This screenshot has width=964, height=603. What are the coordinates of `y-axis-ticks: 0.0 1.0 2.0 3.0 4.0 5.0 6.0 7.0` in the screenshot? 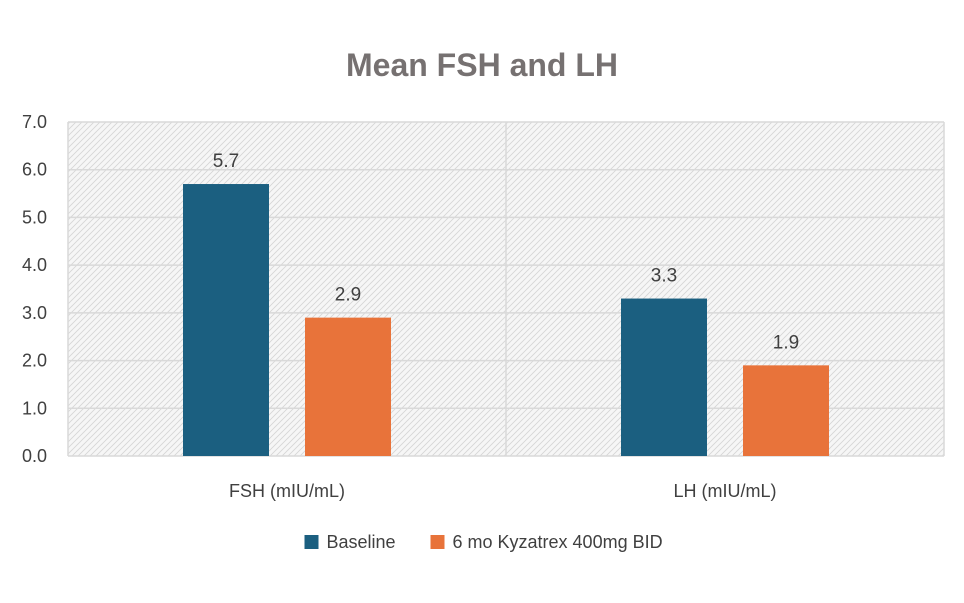 It's located at (34, 289).